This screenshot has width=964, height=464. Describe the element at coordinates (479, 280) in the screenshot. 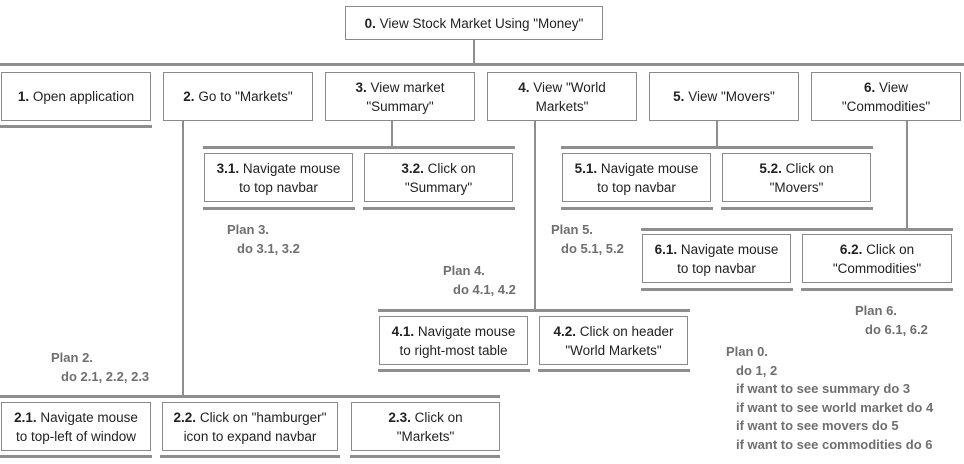

I see `plan-4: Plan 4. do 4.1, 4.2` at that location.